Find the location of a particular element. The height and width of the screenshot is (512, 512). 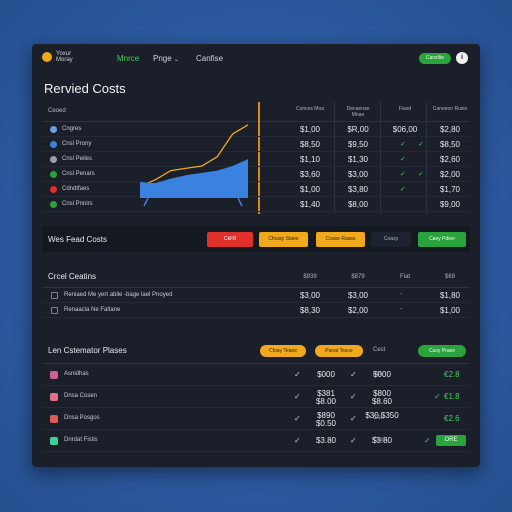

table-row: Cngres $1,00 $R,00 $06,00 $2,80 is located at coordinates (256, 129).